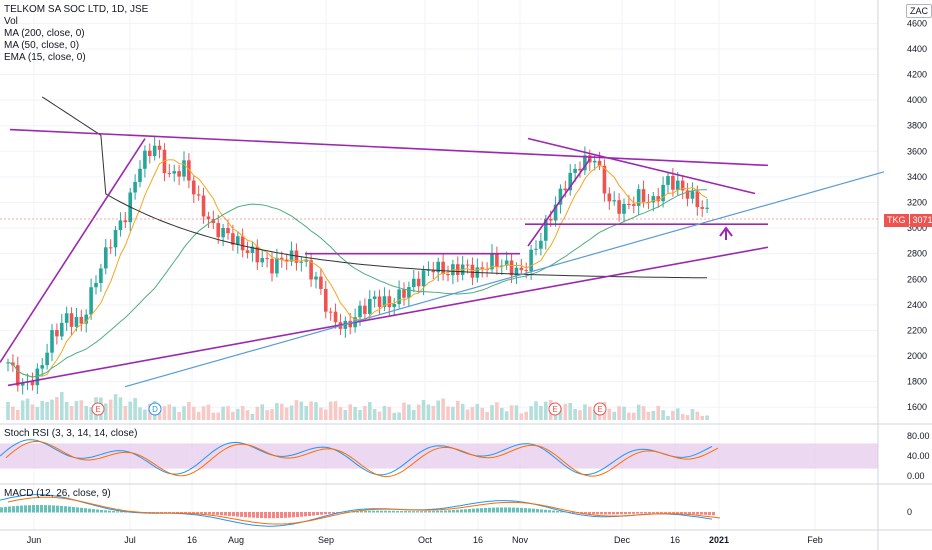 The width and height of the screenshot is (932, 550). I want to click on time-tick-label: 2021, so click(719, 540).